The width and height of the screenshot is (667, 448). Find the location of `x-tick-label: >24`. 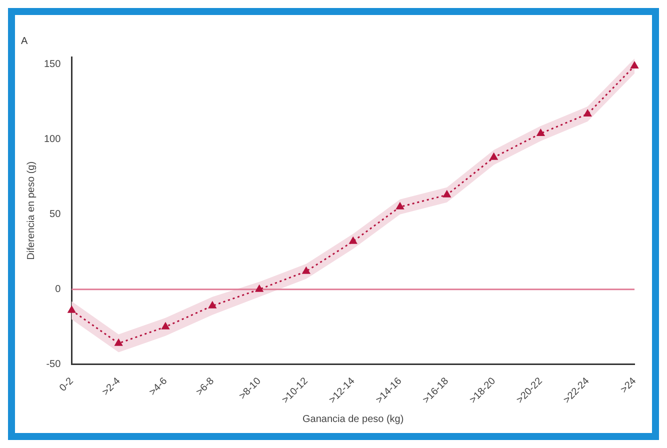

x-tick-label: >24 is located at coordinates (628, 386).